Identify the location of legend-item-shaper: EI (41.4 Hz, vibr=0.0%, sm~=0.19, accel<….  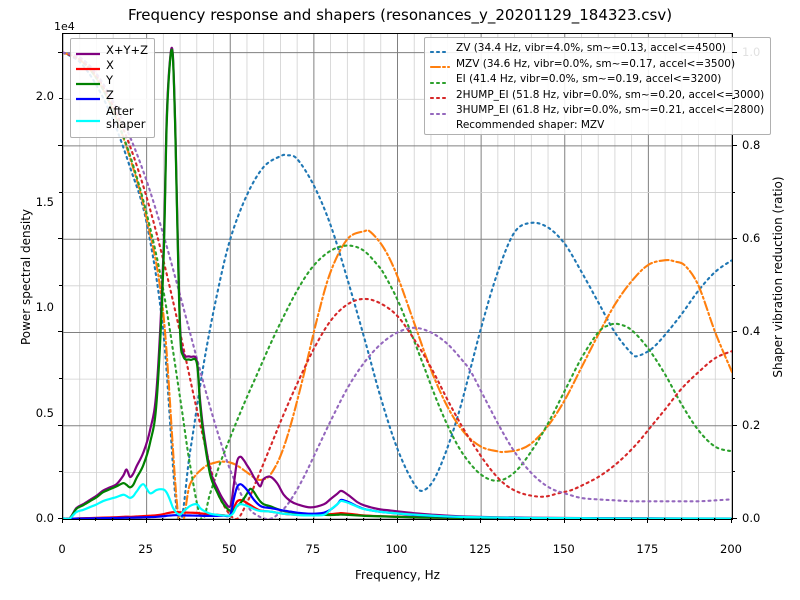
(596, 80).